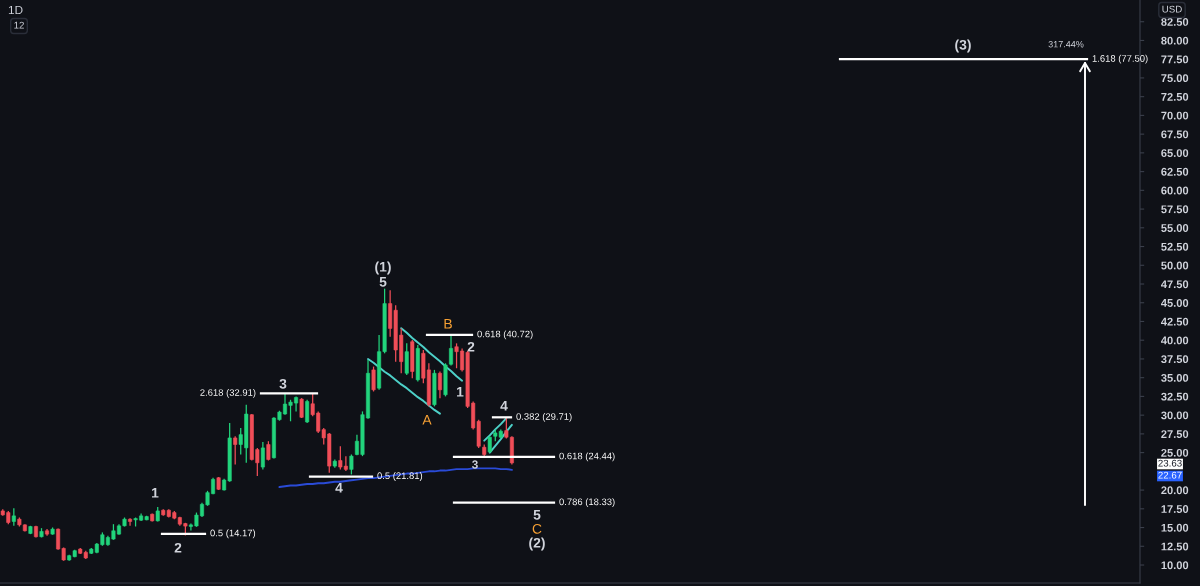 The width and height of the screenshot is (1200, 586). I want to click on ref-line-label: 0.5 (14.17), so click(233, 534).